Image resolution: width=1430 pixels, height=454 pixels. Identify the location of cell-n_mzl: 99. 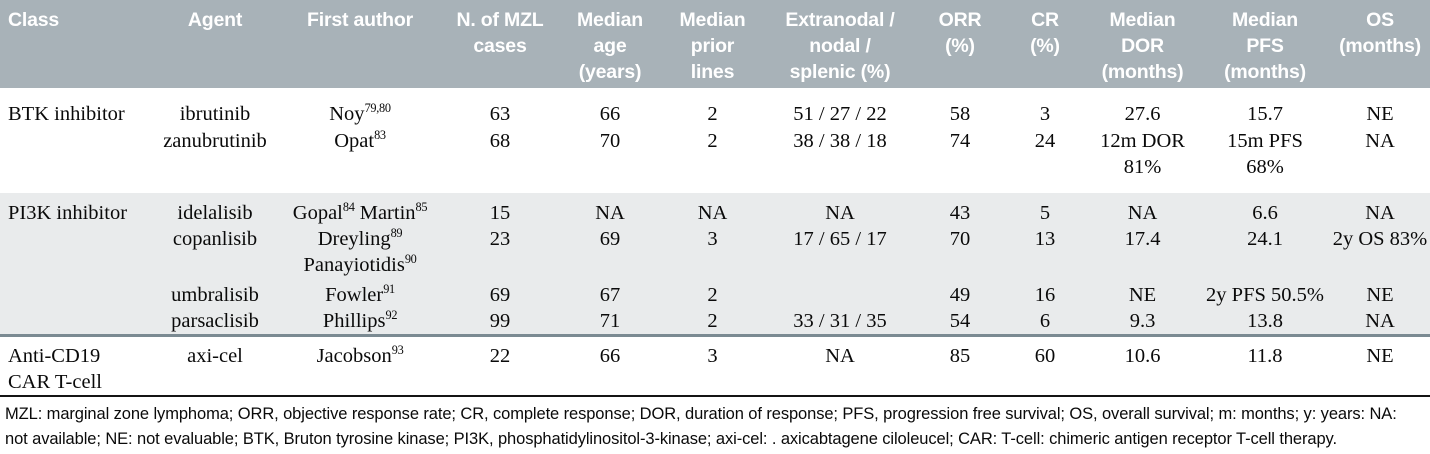
(500, 322).